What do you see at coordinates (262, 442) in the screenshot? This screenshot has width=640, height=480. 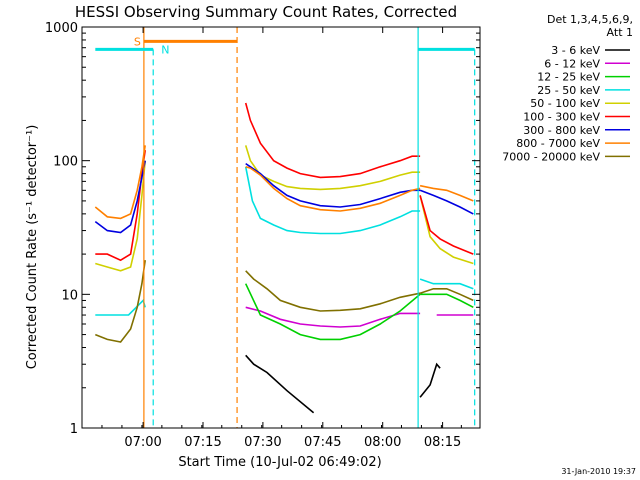 I see `x-tick-label-2: 07:30` at bounding box center [262, 442].